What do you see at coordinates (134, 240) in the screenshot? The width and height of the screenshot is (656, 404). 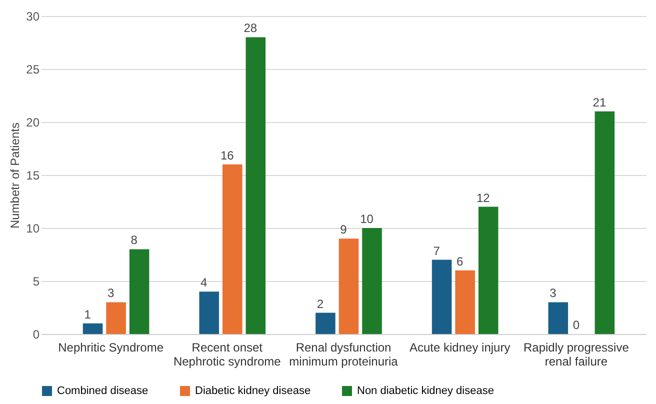 I see `data-label: 8` at bounding box center [134, 240].